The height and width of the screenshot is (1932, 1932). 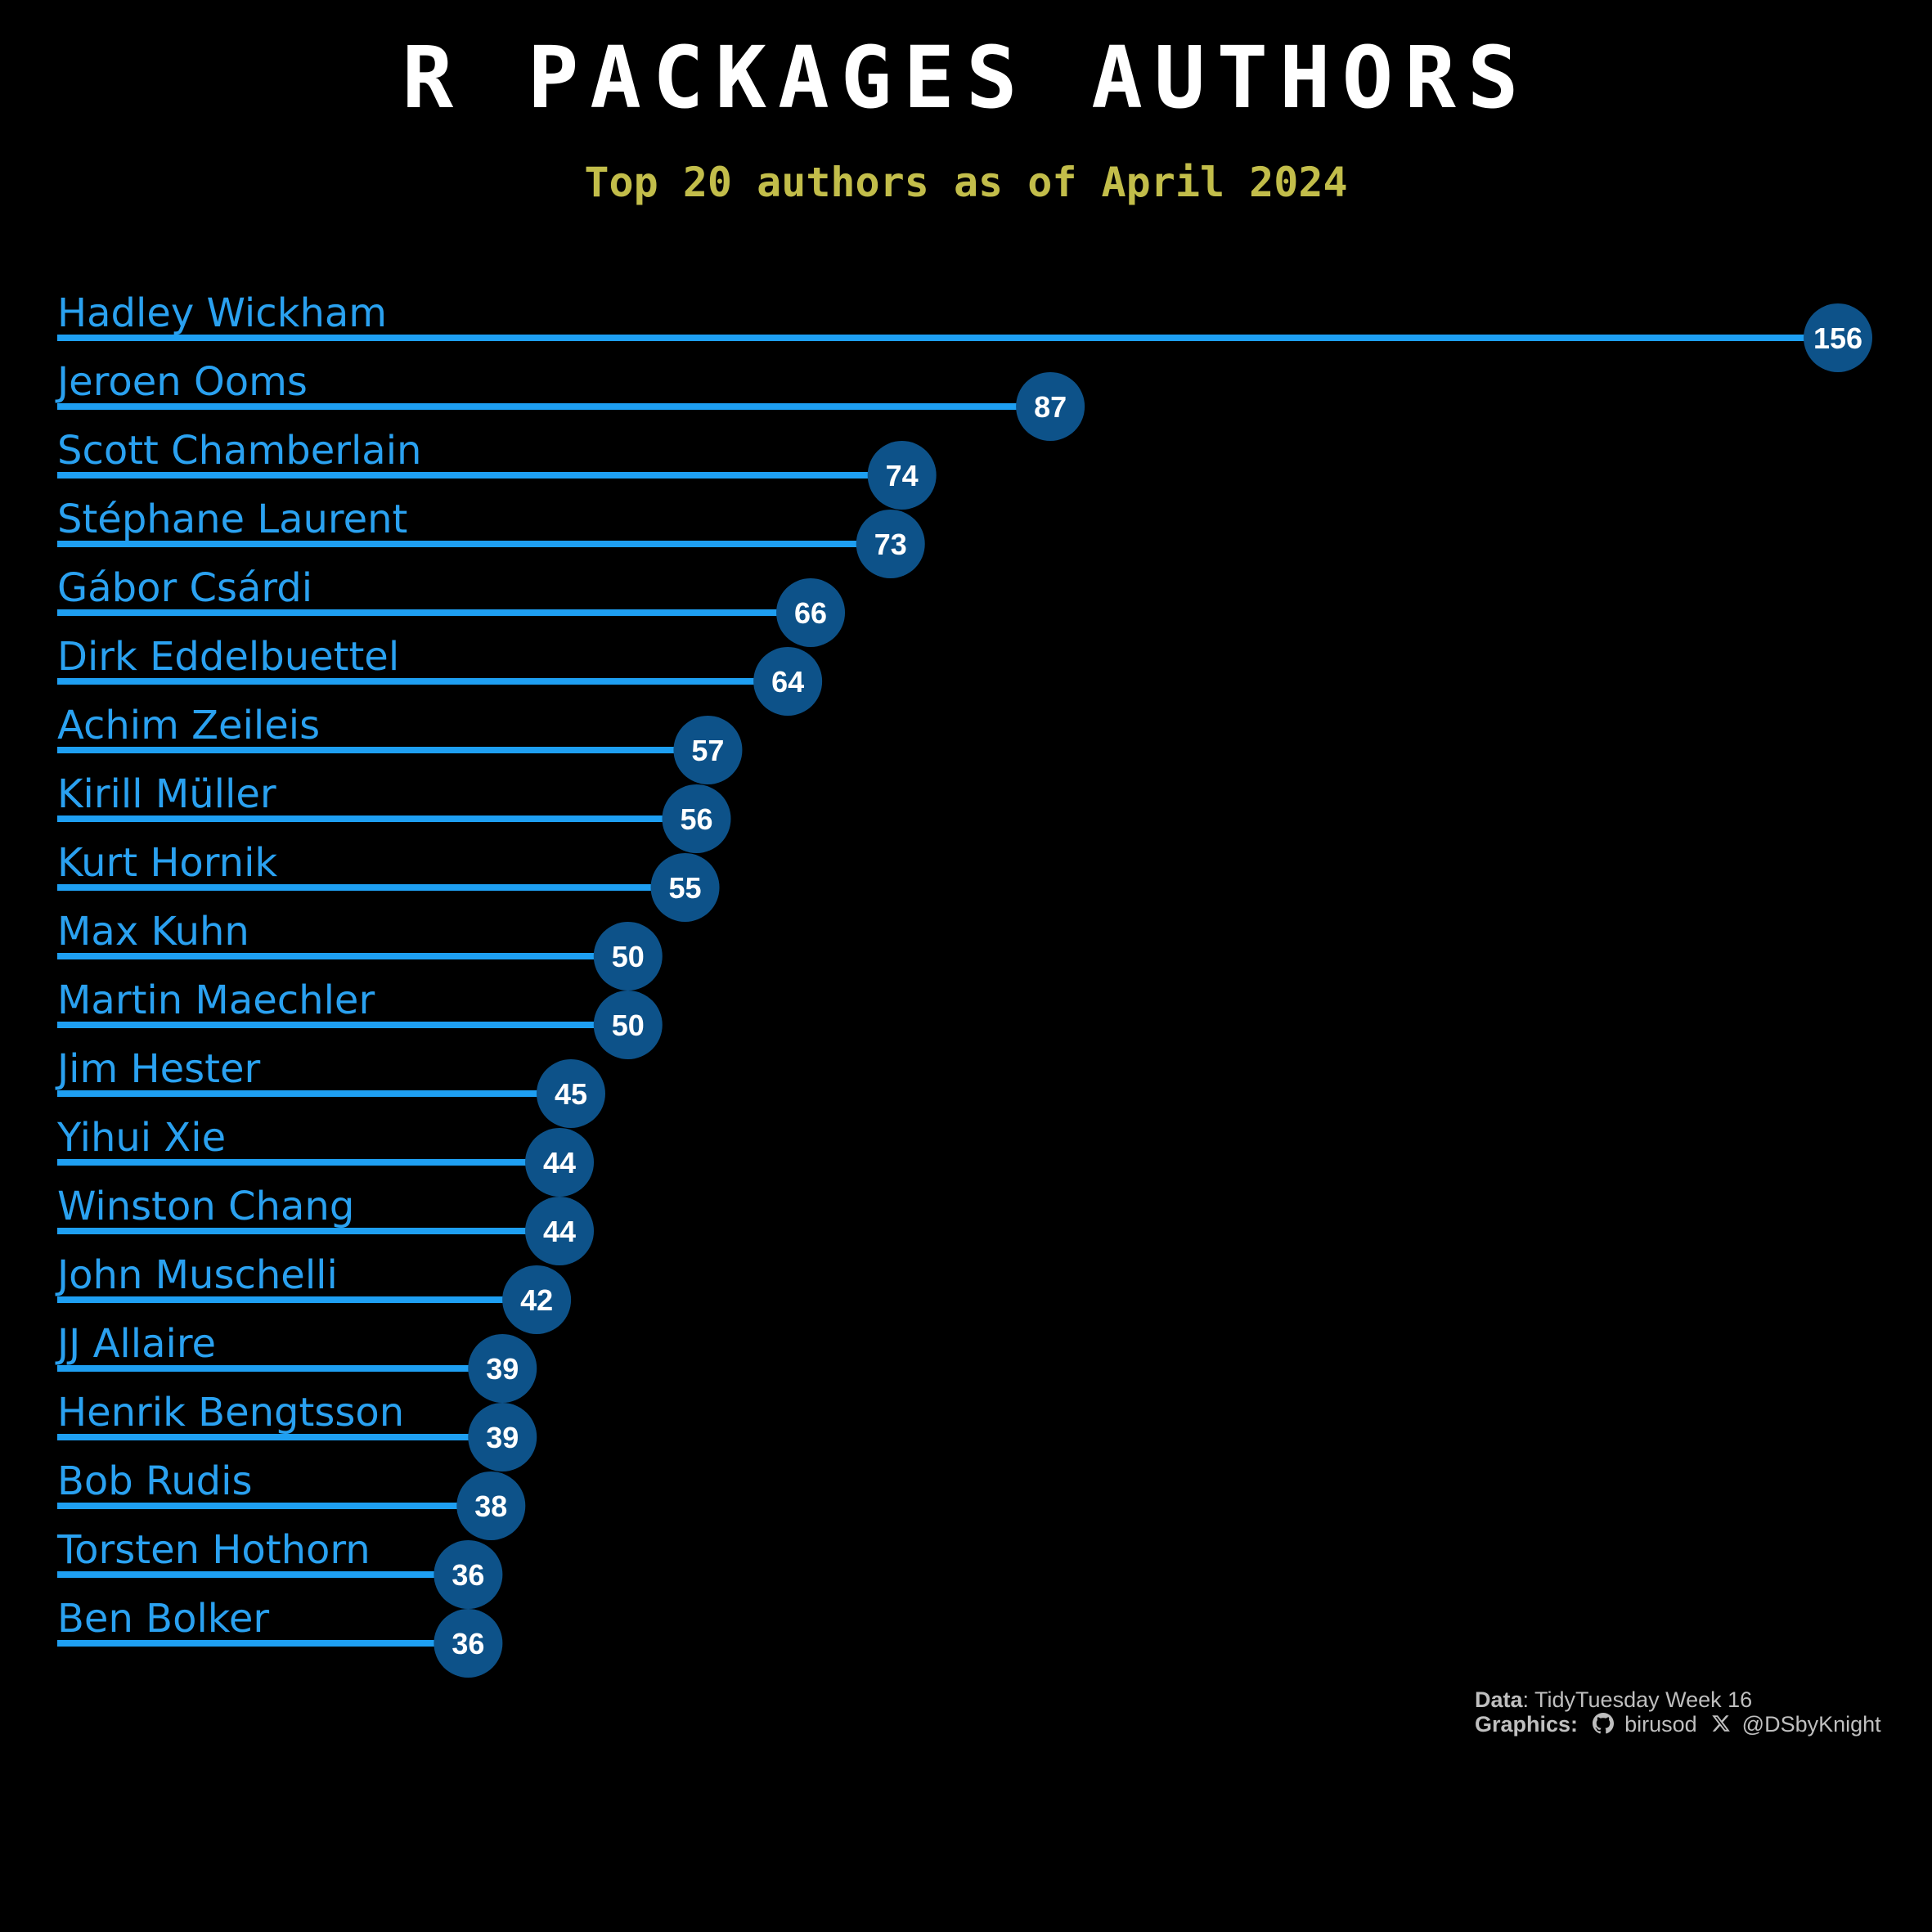 What do you see at coordinates (228, 657) in the screenshot?
I see `author-name-label: Dirk Eddelbuettel` at bounding box center [228, 657].